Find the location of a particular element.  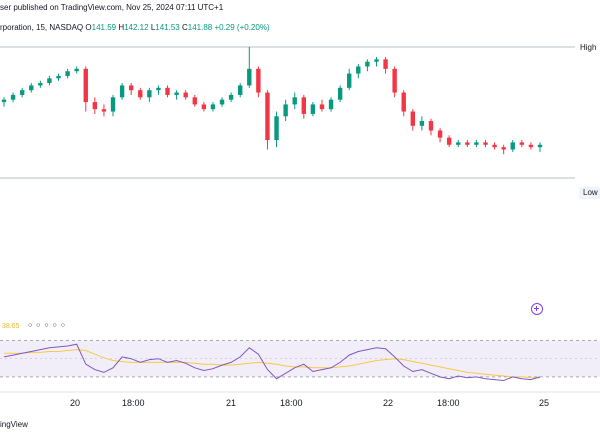

symbol-name: rporation, 15, NASDAQ is located at coordinates (42, 27).